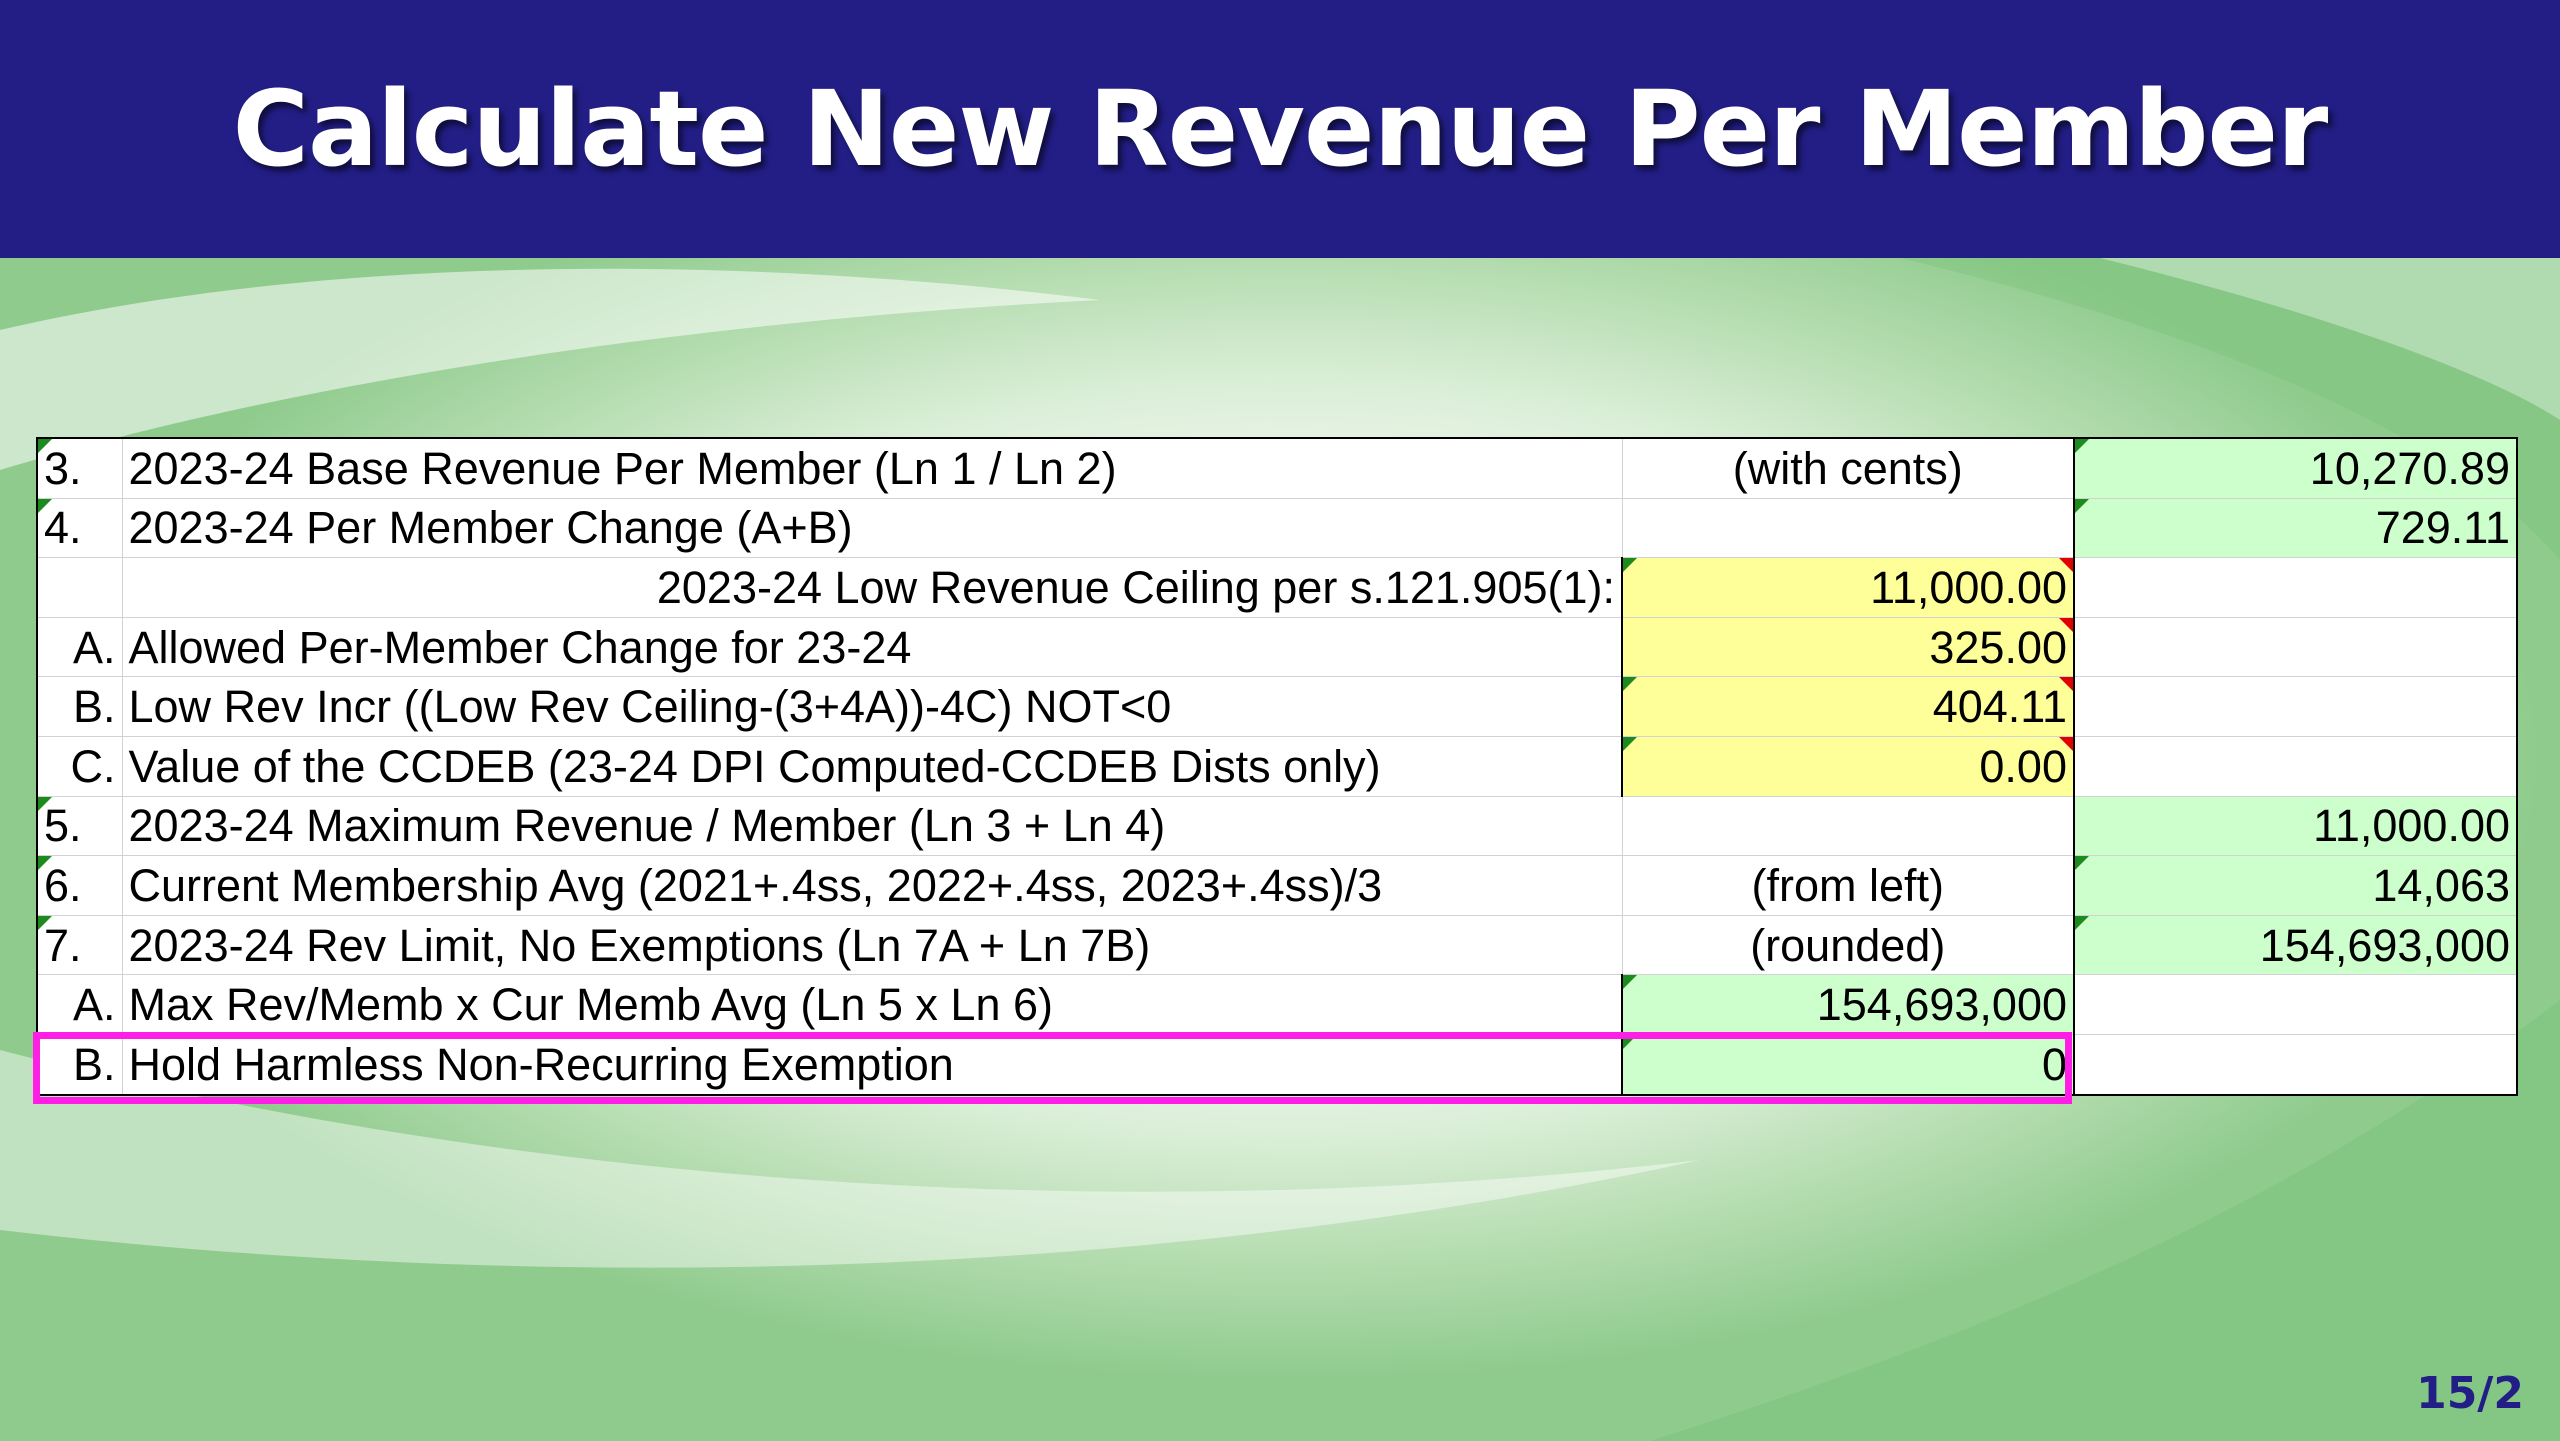 Image resolution: width=2560 pixels, height=1441 pixels. Describe the element at coordinates (1848, 1064) in the screenshot. I see `line-calculated-value: 0` at that location.